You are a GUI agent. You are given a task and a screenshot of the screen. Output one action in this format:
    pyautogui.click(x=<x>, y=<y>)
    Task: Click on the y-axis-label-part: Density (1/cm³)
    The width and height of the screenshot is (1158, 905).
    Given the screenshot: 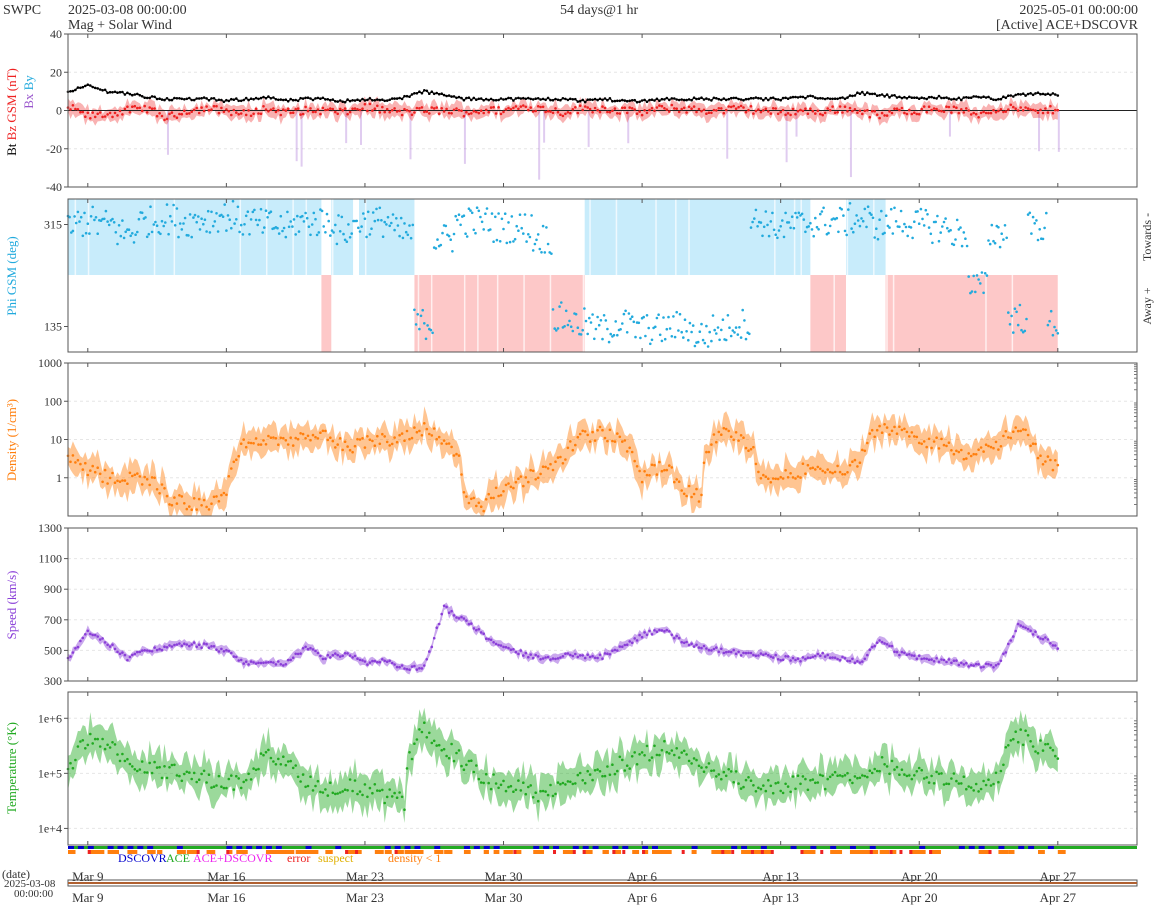 What is the action you would take?
    pyautogui.click(x=11, y=440)
    